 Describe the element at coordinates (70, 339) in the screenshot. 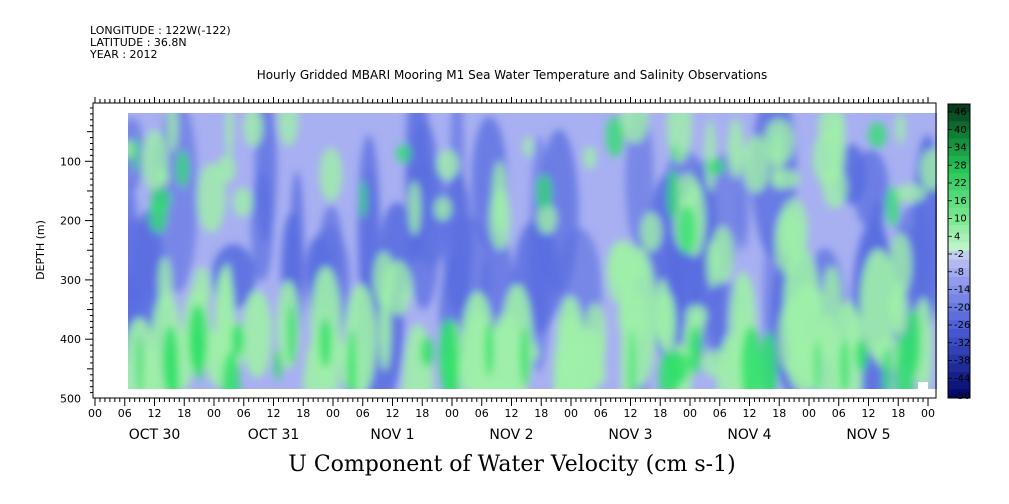

I see `y-tick-label: 400` at that location.